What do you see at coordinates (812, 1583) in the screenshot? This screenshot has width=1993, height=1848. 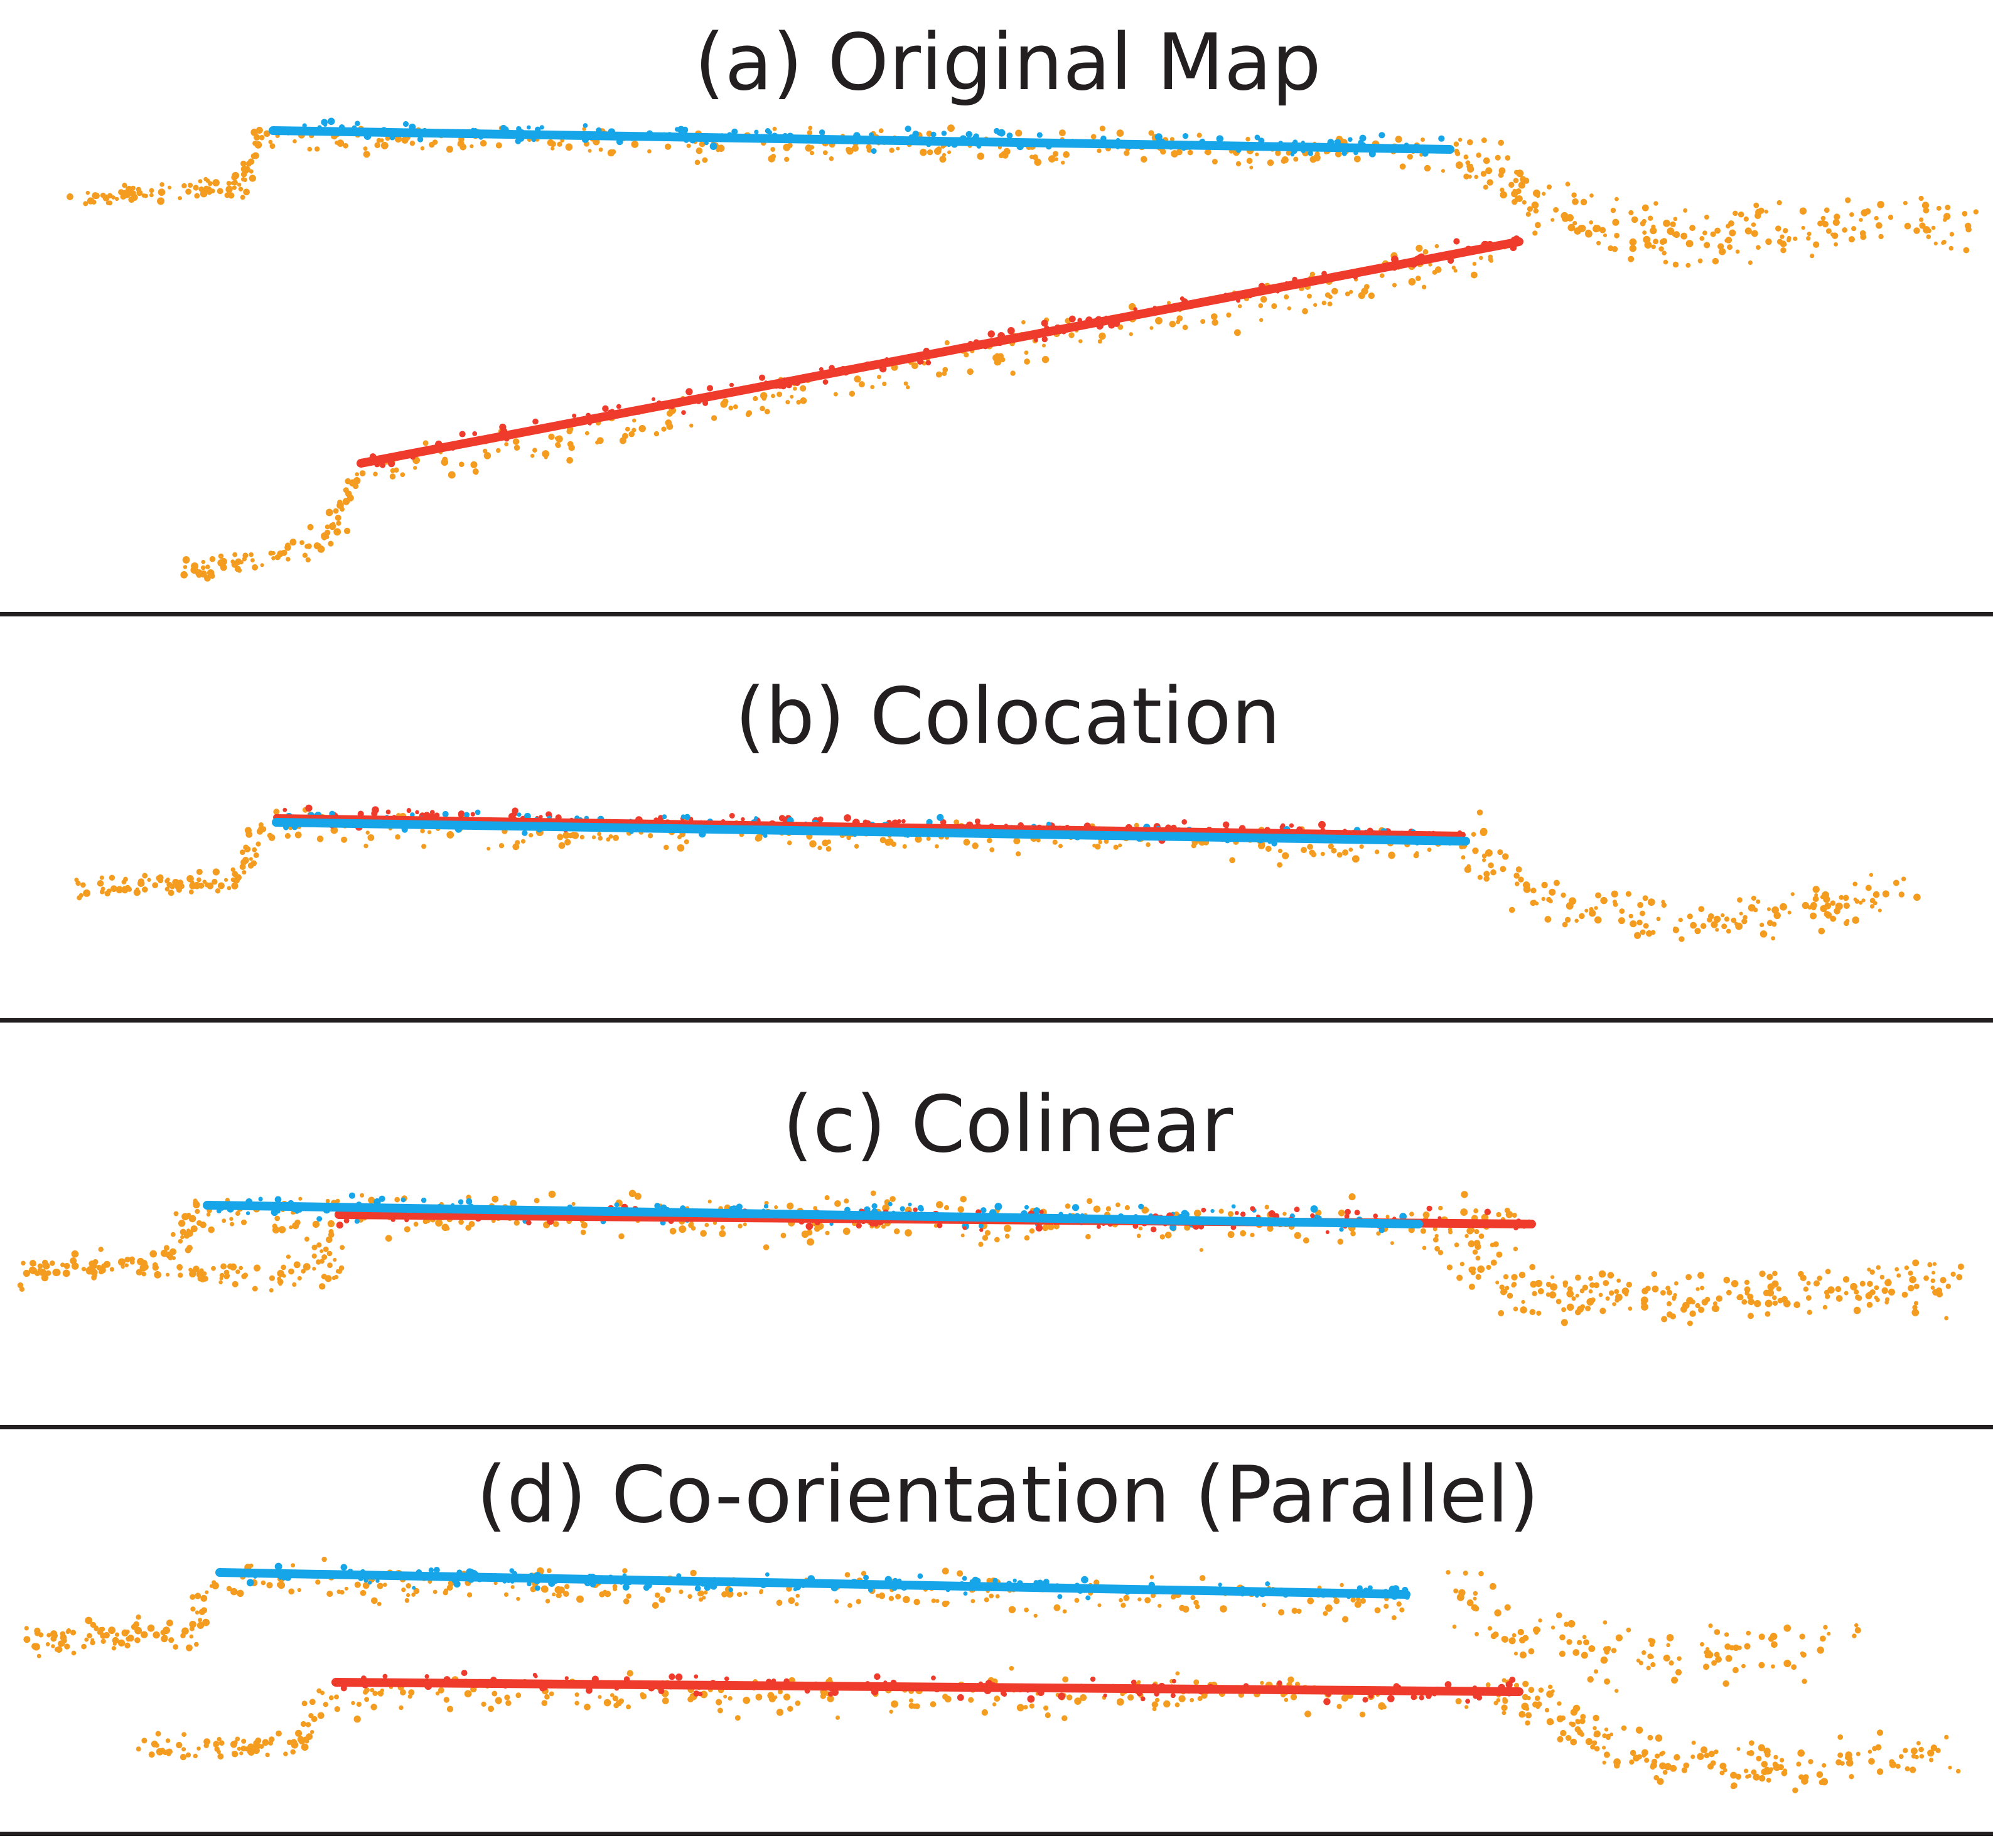 I see `blue-segment` at bounding box center [812, 1583].